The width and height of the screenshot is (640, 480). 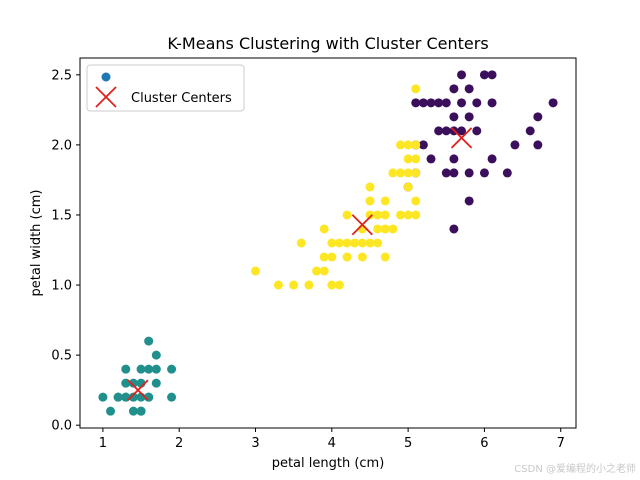 What do you see at coordinates (61, 215) in the screenshot?
I see `y-tick-label: 1.5` at bounding box center [61, 215].